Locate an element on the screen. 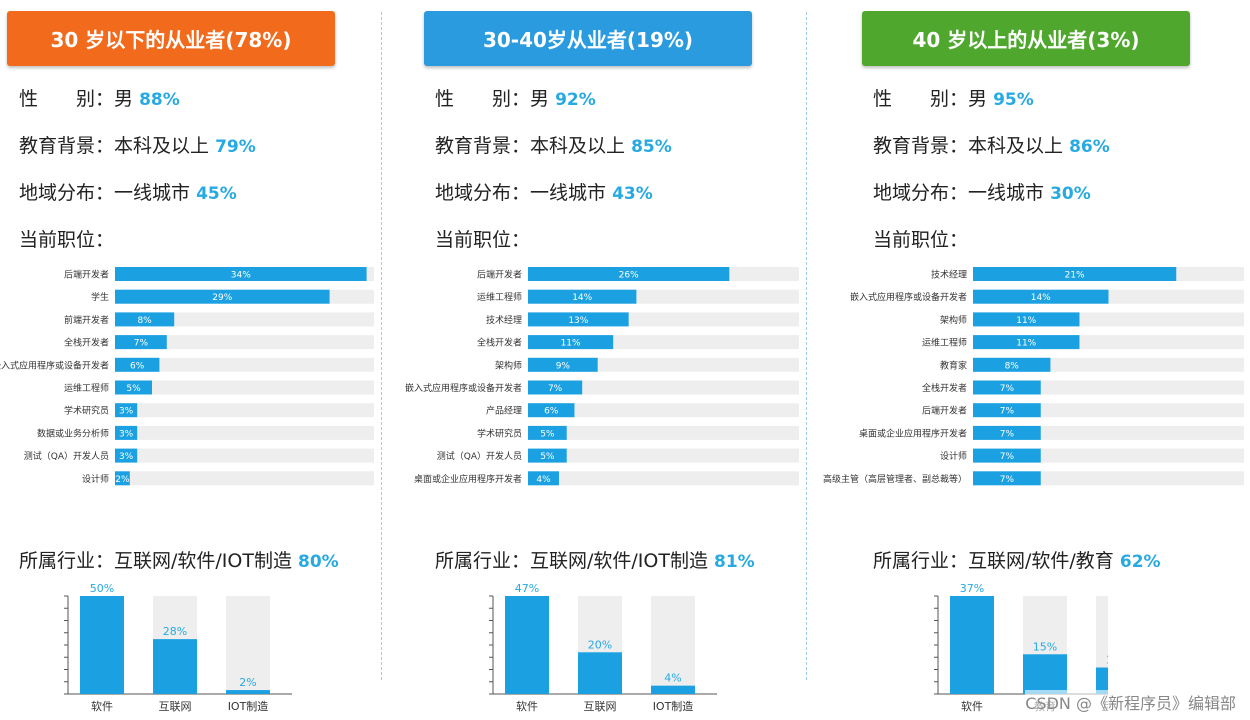 This screenshot has width=1250, height=720. data-label: 2% is located at coordinates (122, 480).